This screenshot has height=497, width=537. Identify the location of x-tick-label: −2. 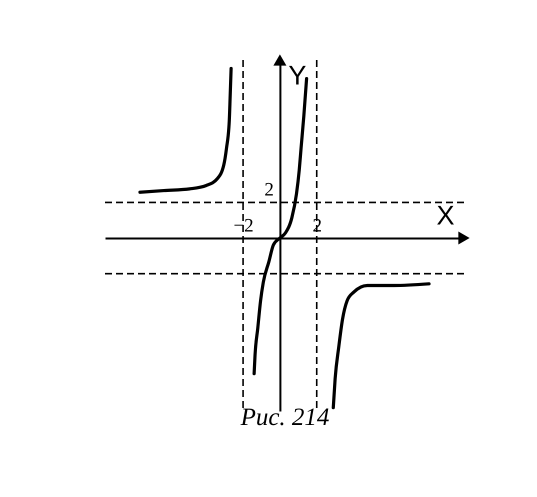
(243, 226).